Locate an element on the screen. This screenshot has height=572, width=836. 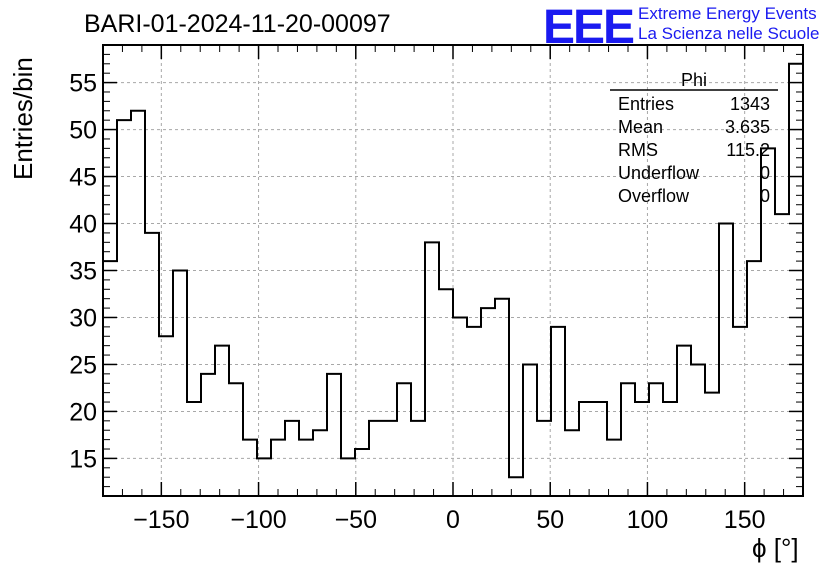
stats-row-value: 1343 is located at coordinates (750, 104).